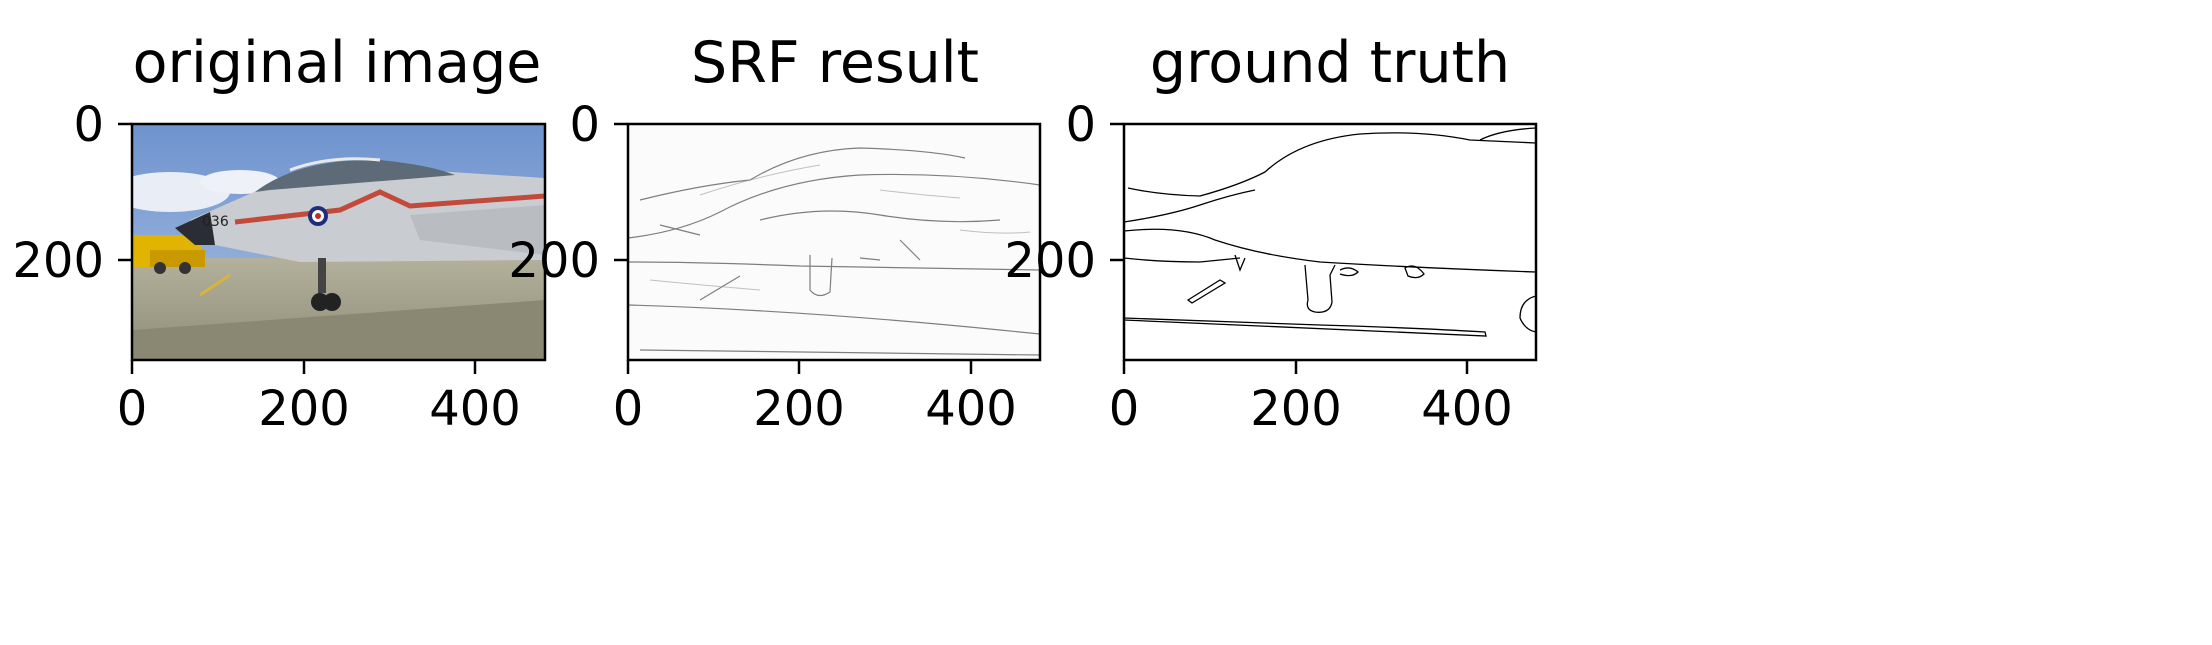  Describe the element at coordinates (1330, 63) in the screenshot. I see `panel-title: ground truth` at that location.